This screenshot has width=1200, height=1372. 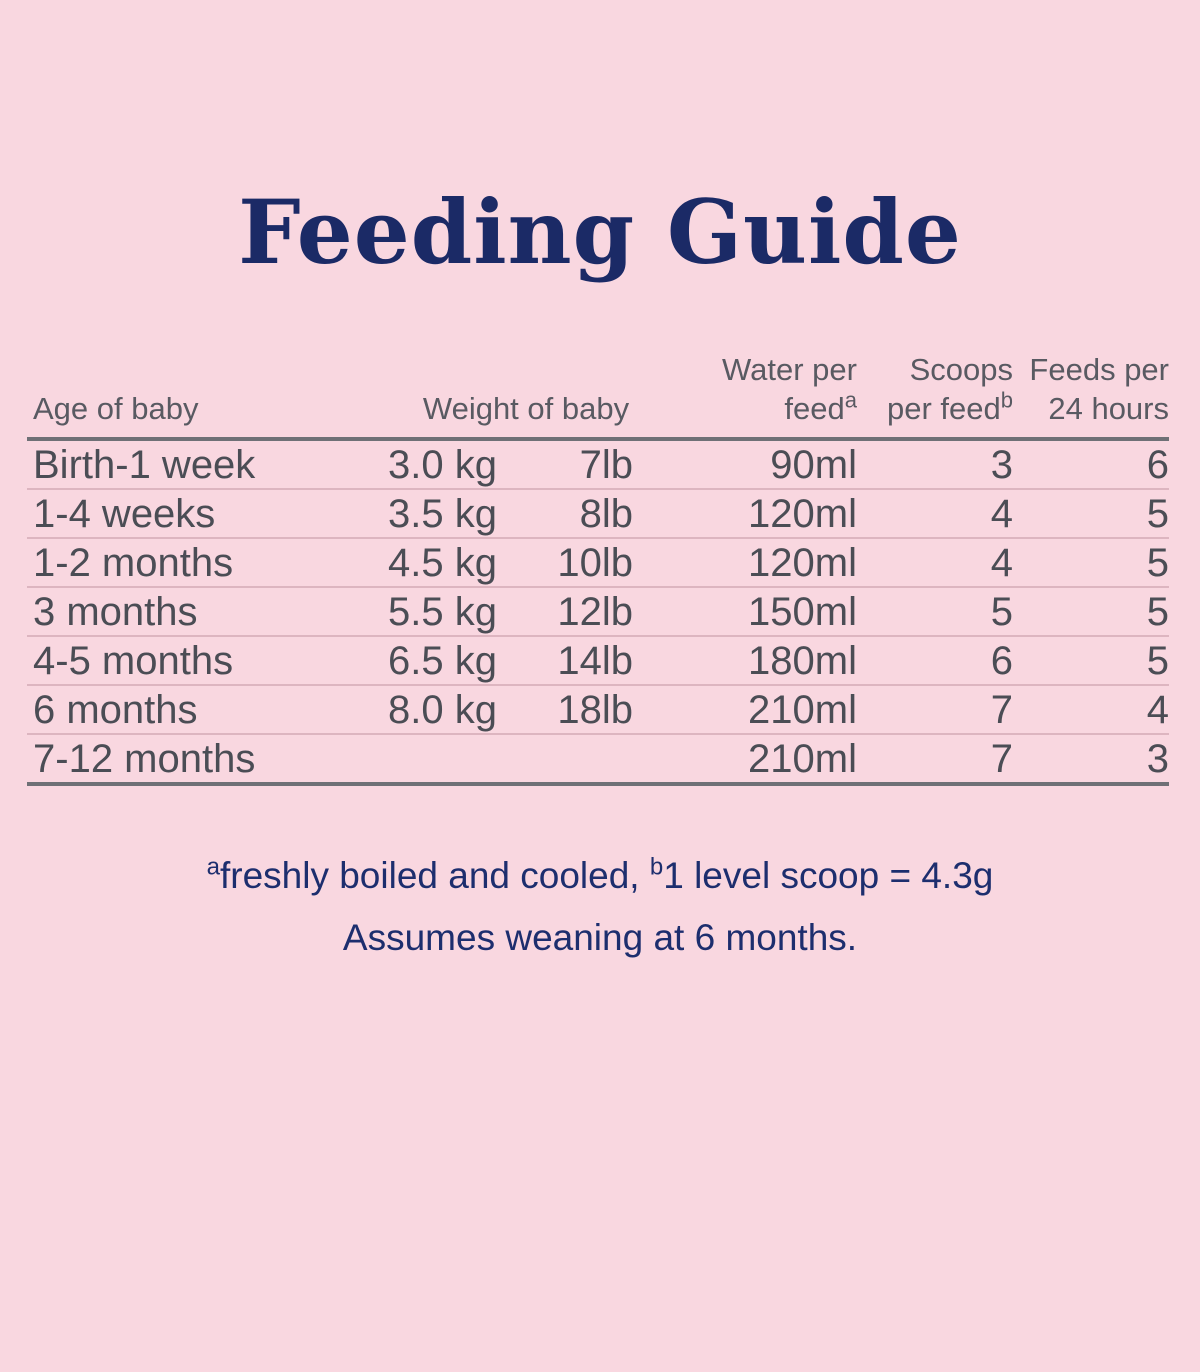 What do you see at coordinates (133, 661) in the screenshot?
I see `cell-age: 4-5 months` at bounding box center [133, 661].